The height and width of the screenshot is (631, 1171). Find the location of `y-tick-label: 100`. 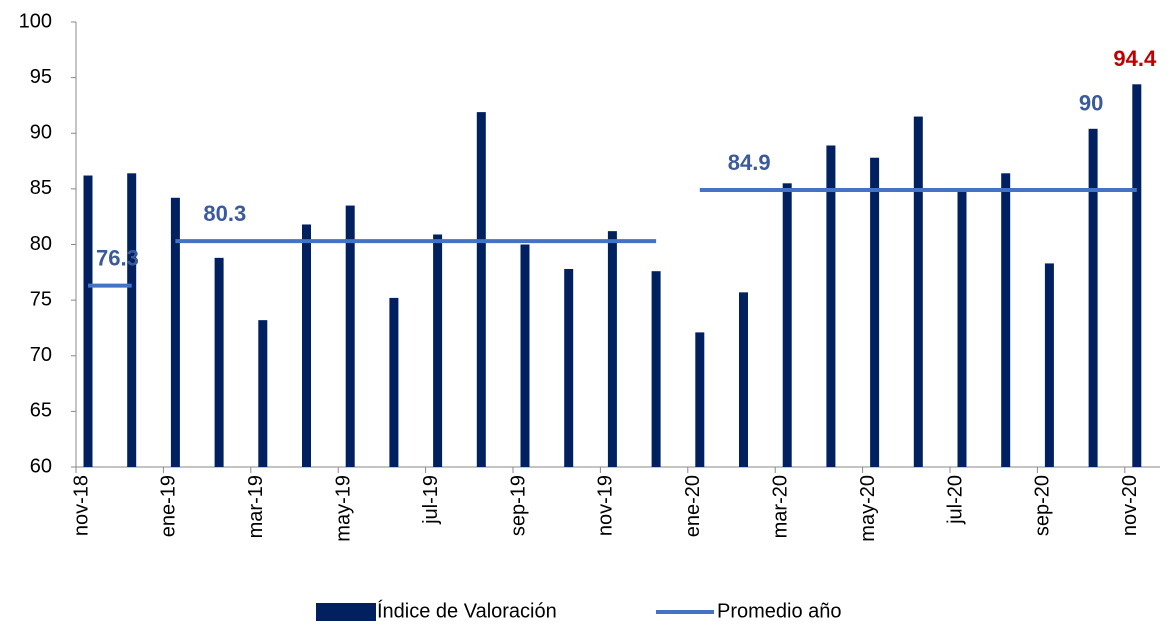

y-tick-label: 100 is located at coordinates (35, 21).